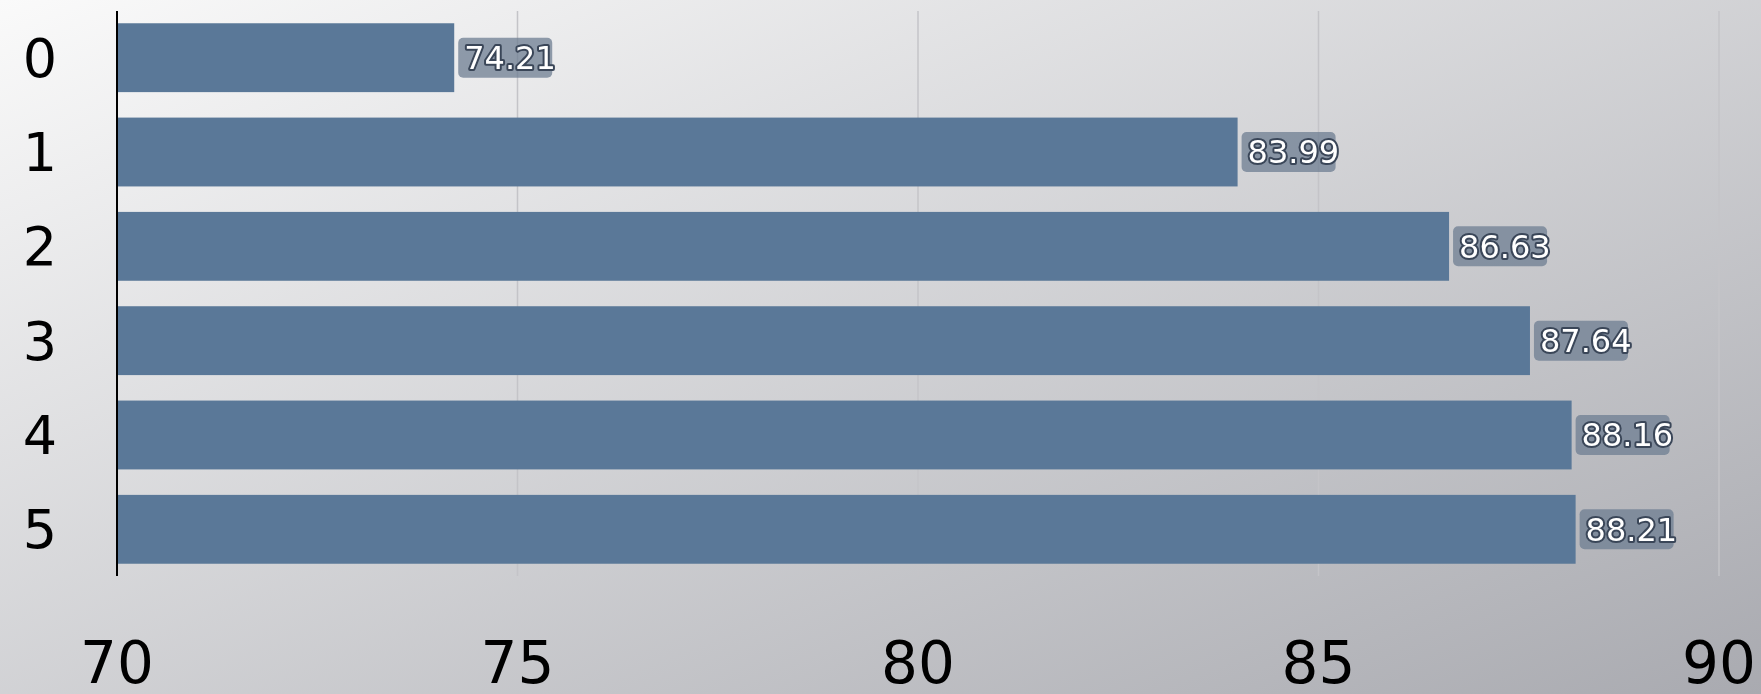  Describe the element at coordinates (39, 435) in the screenshot. I see `y-tick-label: 4` at that location.